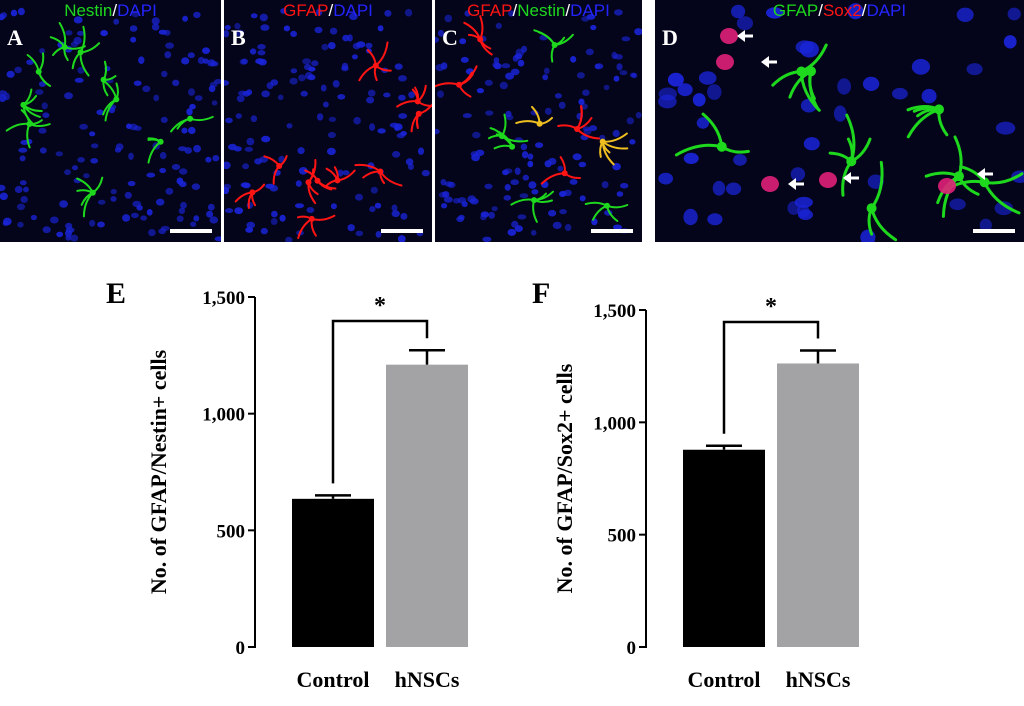 This screenshot has height=706, width=1024. I want to click on panel-title: GFAP/Sox2/DAPI, so click(839, 11).